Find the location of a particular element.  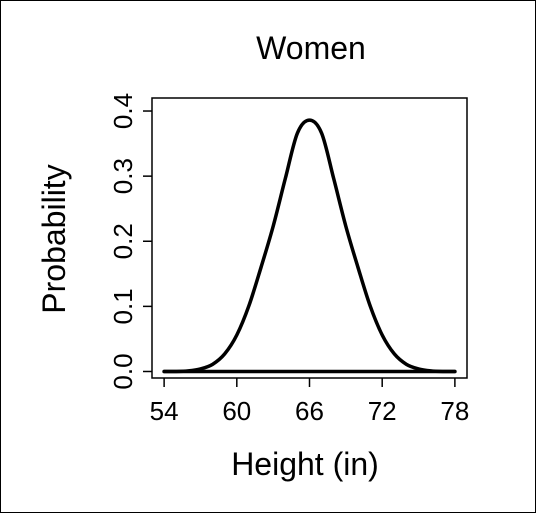

y-tick-label: 0.4 is located at coordinates (123, 111).